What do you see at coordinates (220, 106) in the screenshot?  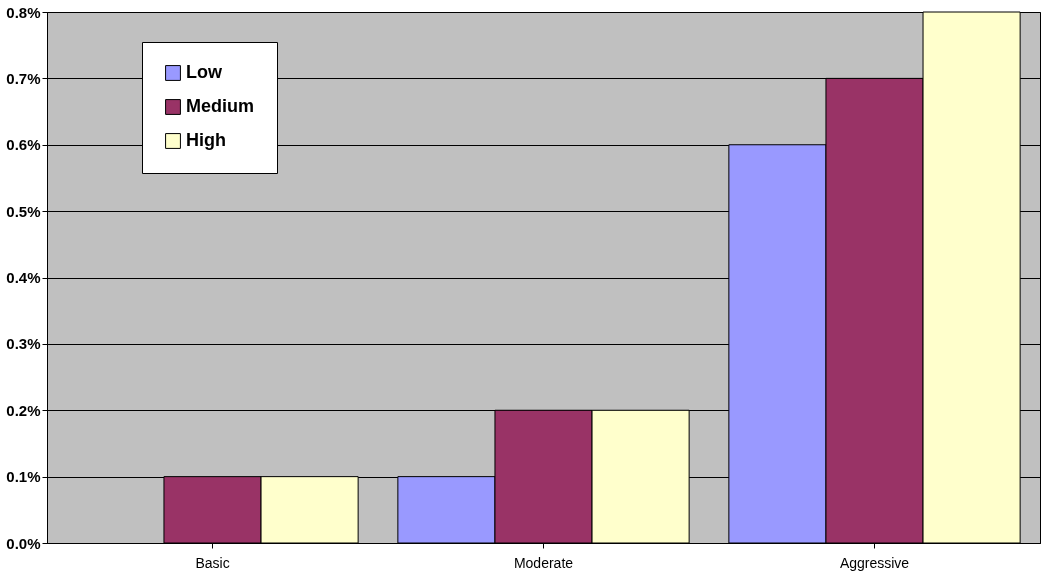 I see `legend-label: Medium` at bounding box center [220, 106].